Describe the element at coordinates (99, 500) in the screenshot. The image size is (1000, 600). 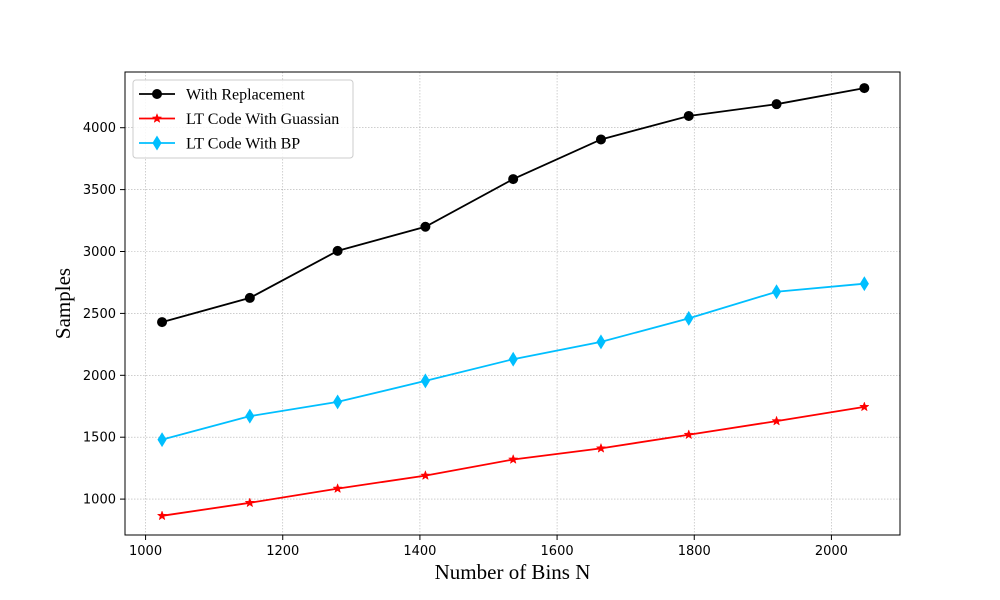
I see `y-tick-label: 1000` at that location.